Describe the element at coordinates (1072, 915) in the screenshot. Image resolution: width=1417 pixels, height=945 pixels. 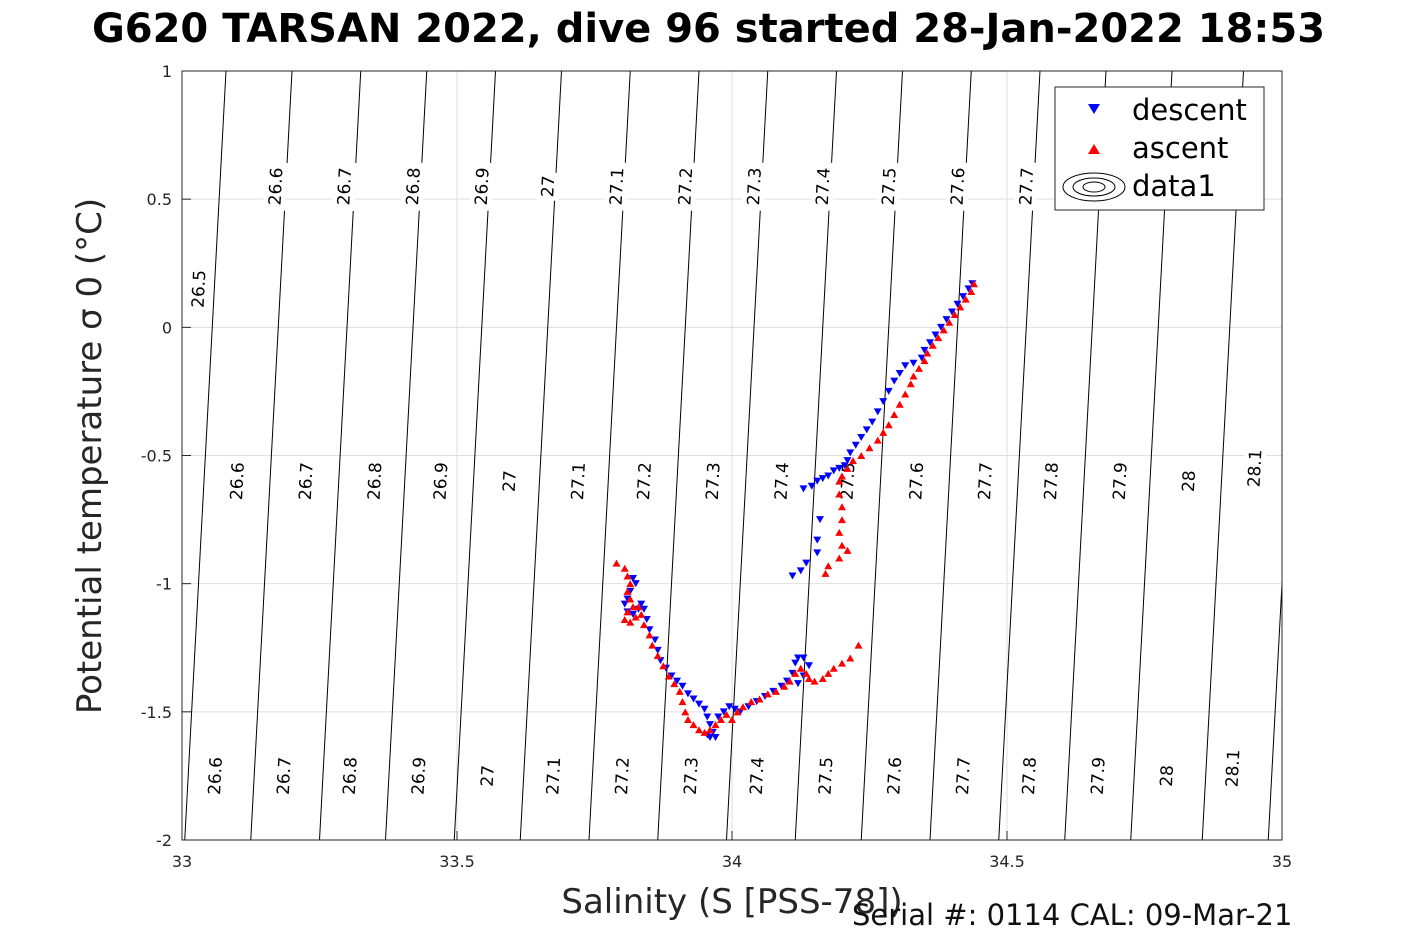
I see `serial-cal-footer: Serial #: 0114 CAL: 09-Mar-21` at that location.